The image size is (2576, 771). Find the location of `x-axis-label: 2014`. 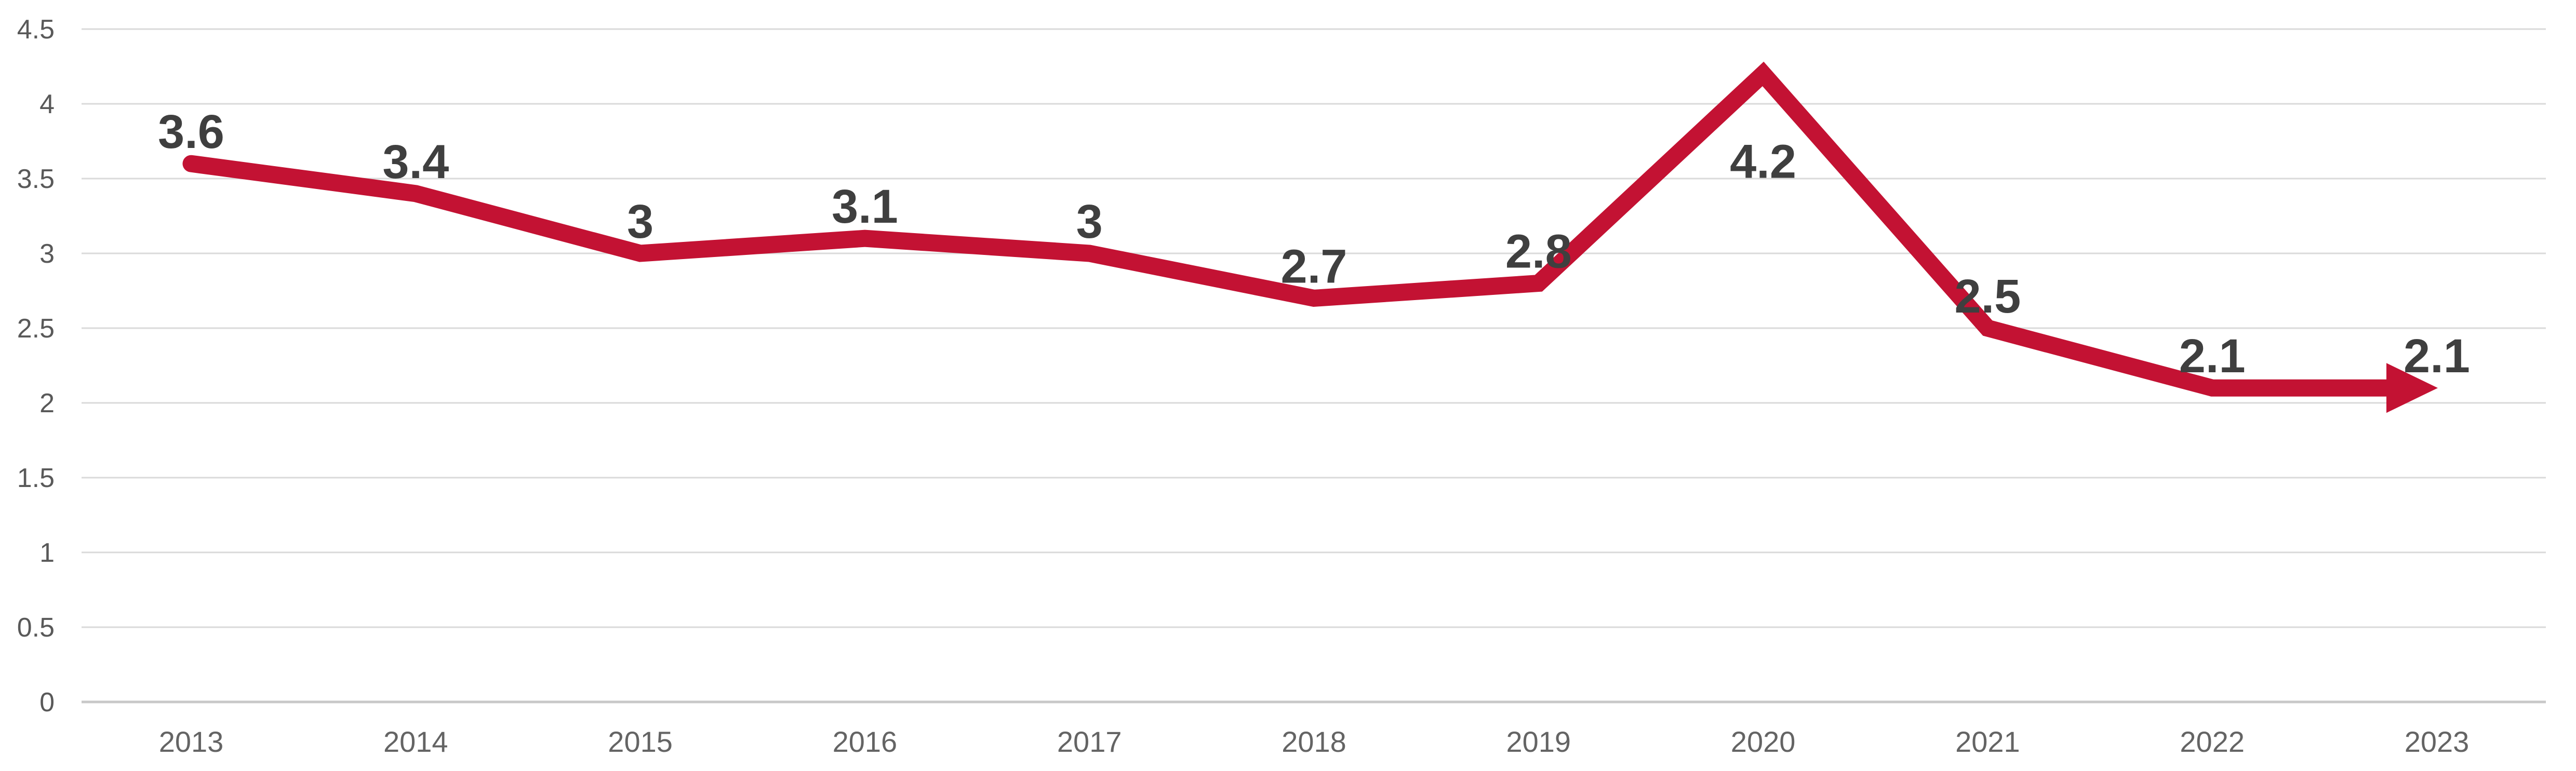

x-axis-label: 2014 is located at coordinates (415, 741).